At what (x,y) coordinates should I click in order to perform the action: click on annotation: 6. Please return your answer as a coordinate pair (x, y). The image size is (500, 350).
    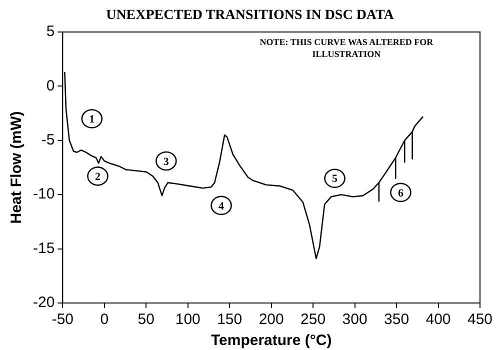
    Looking at the image, I should click on (401, 193).